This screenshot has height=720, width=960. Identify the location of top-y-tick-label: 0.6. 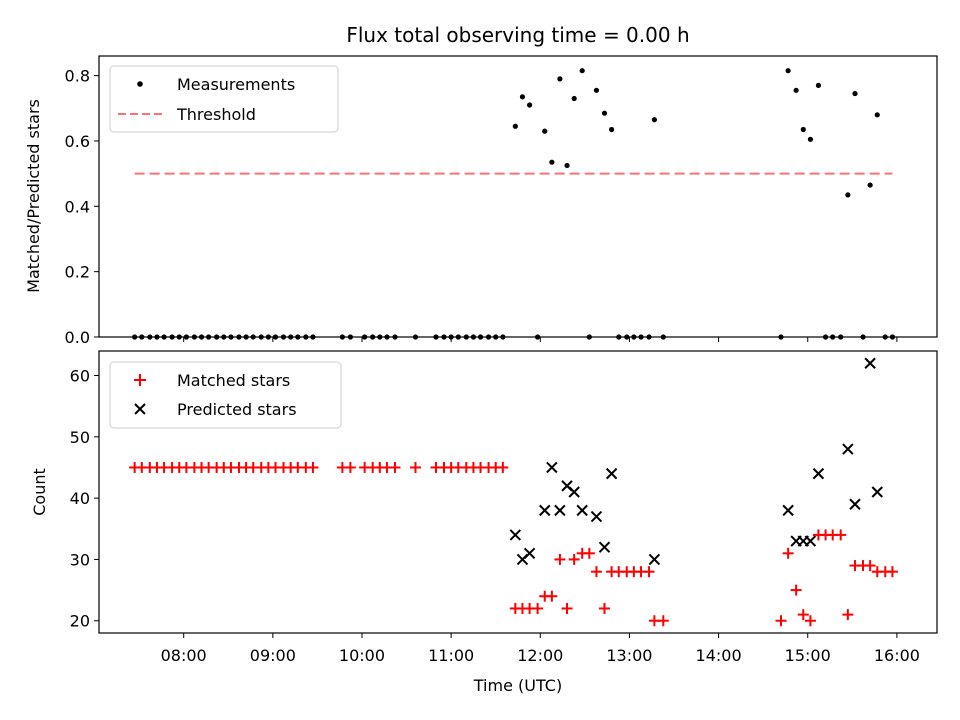
(77, 141).